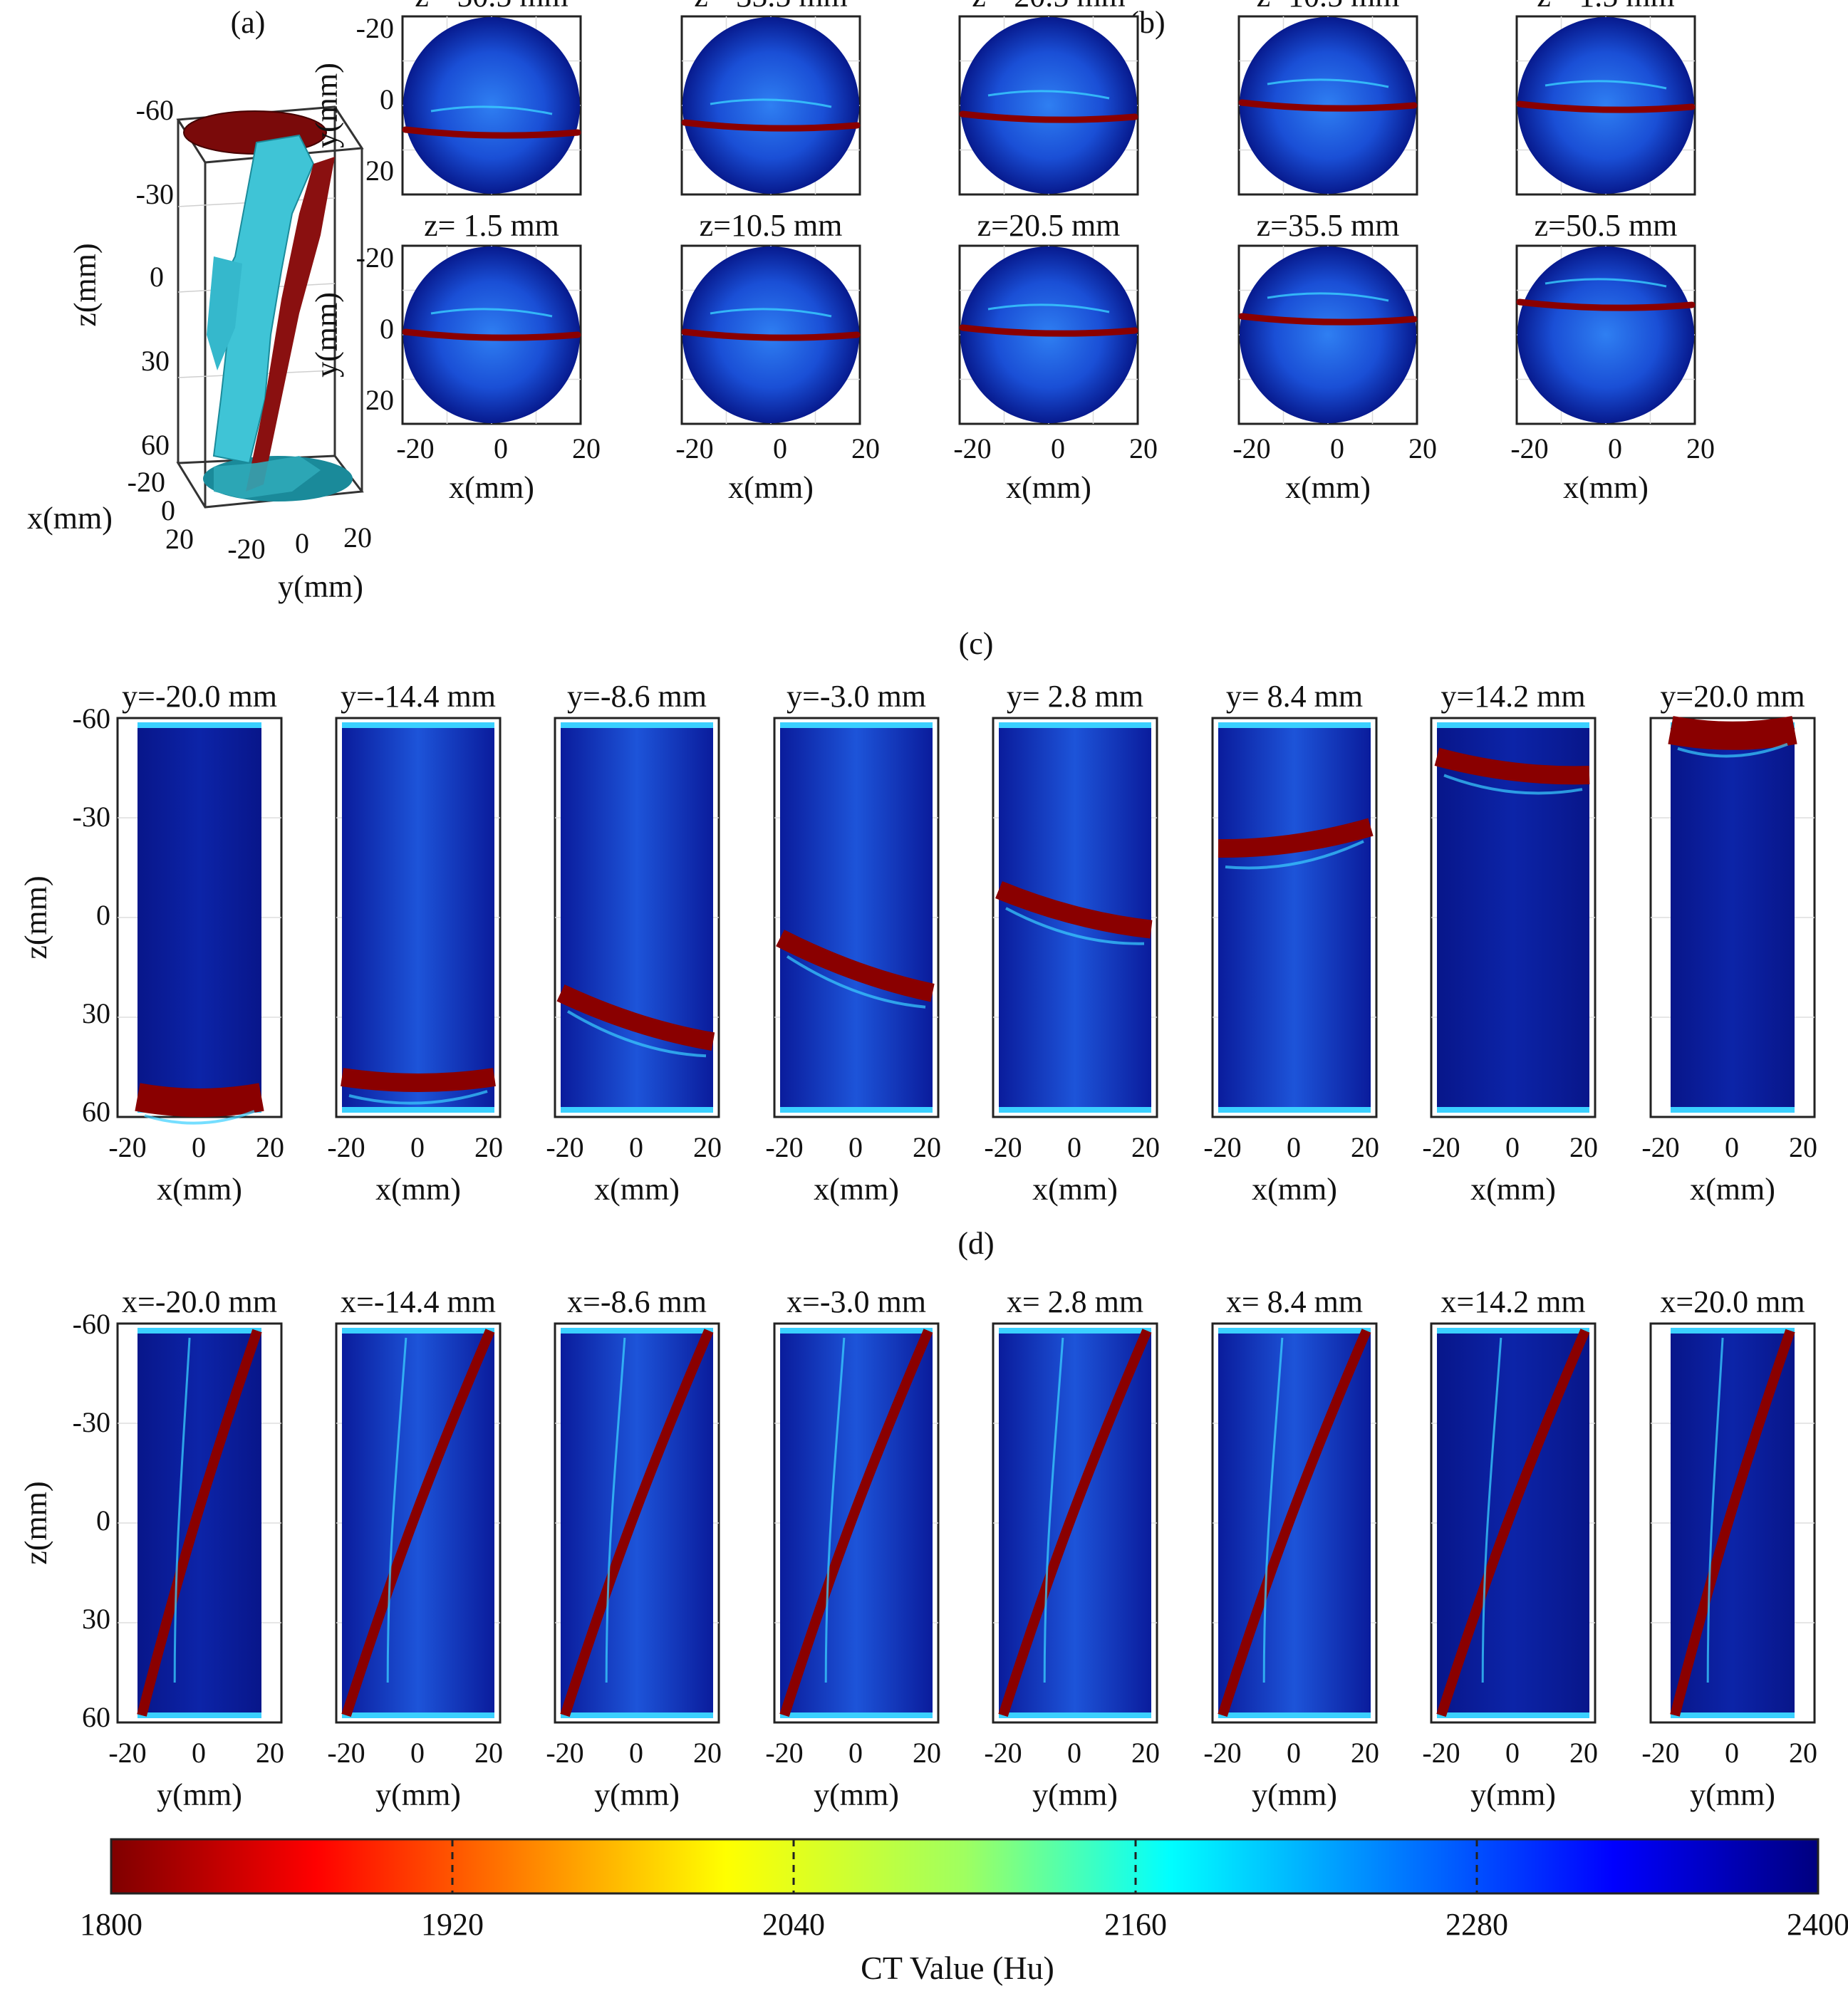  Describe the element at coordinates (418, 696) in the screenshot. I see `panel-c-slice-title: y=-14.4 mm` at that location.